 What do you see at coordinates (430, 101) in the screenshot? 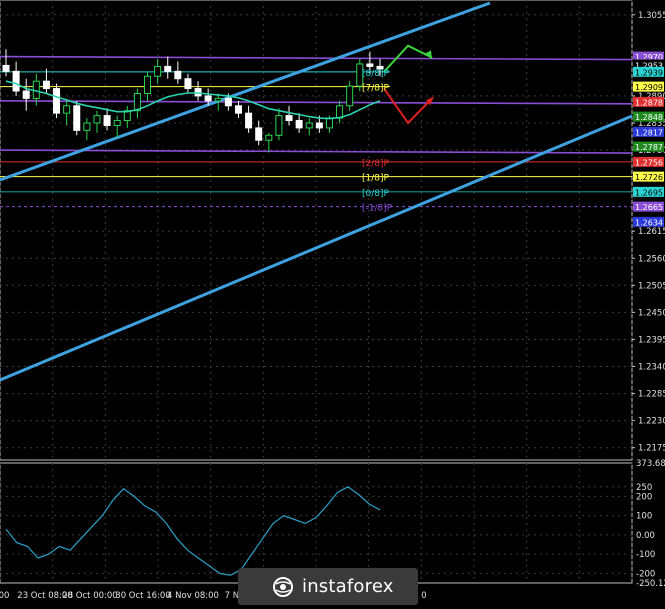
I see `forecast-down-arrowhead` at bounding box center [430, 101].